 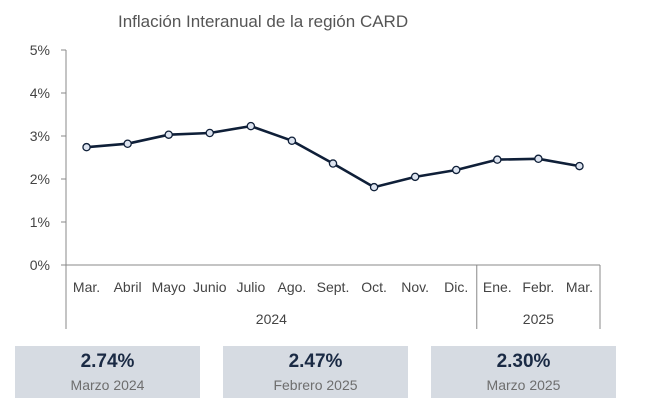 I want to click on y-tick-label: 1%, so click(x=40, y=222).